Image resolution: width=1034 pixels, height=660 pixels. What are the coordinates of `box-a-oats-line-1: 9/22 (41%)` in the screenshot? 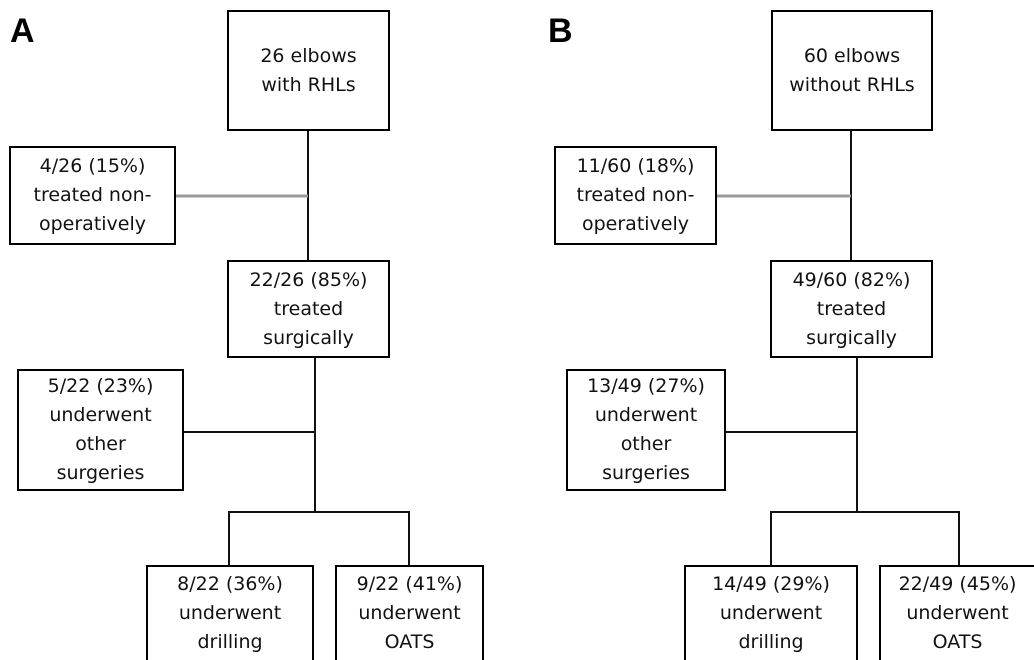 It's located at (409, 584).